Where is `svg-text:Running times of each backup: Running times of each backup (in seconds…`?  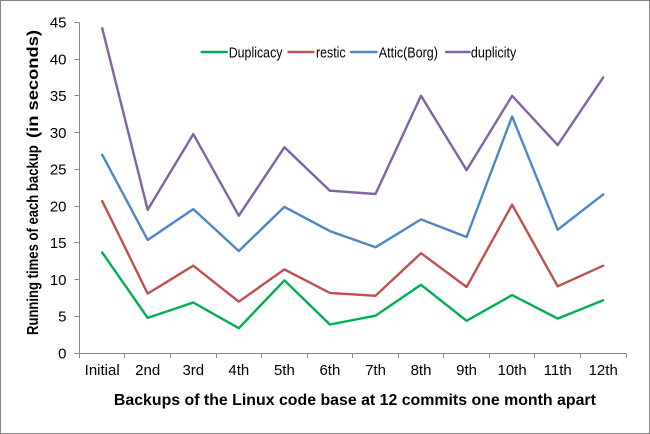 svg-text:Running times of each backup: Running times of each backup (in seconds… is located at coordinates (33, 182).